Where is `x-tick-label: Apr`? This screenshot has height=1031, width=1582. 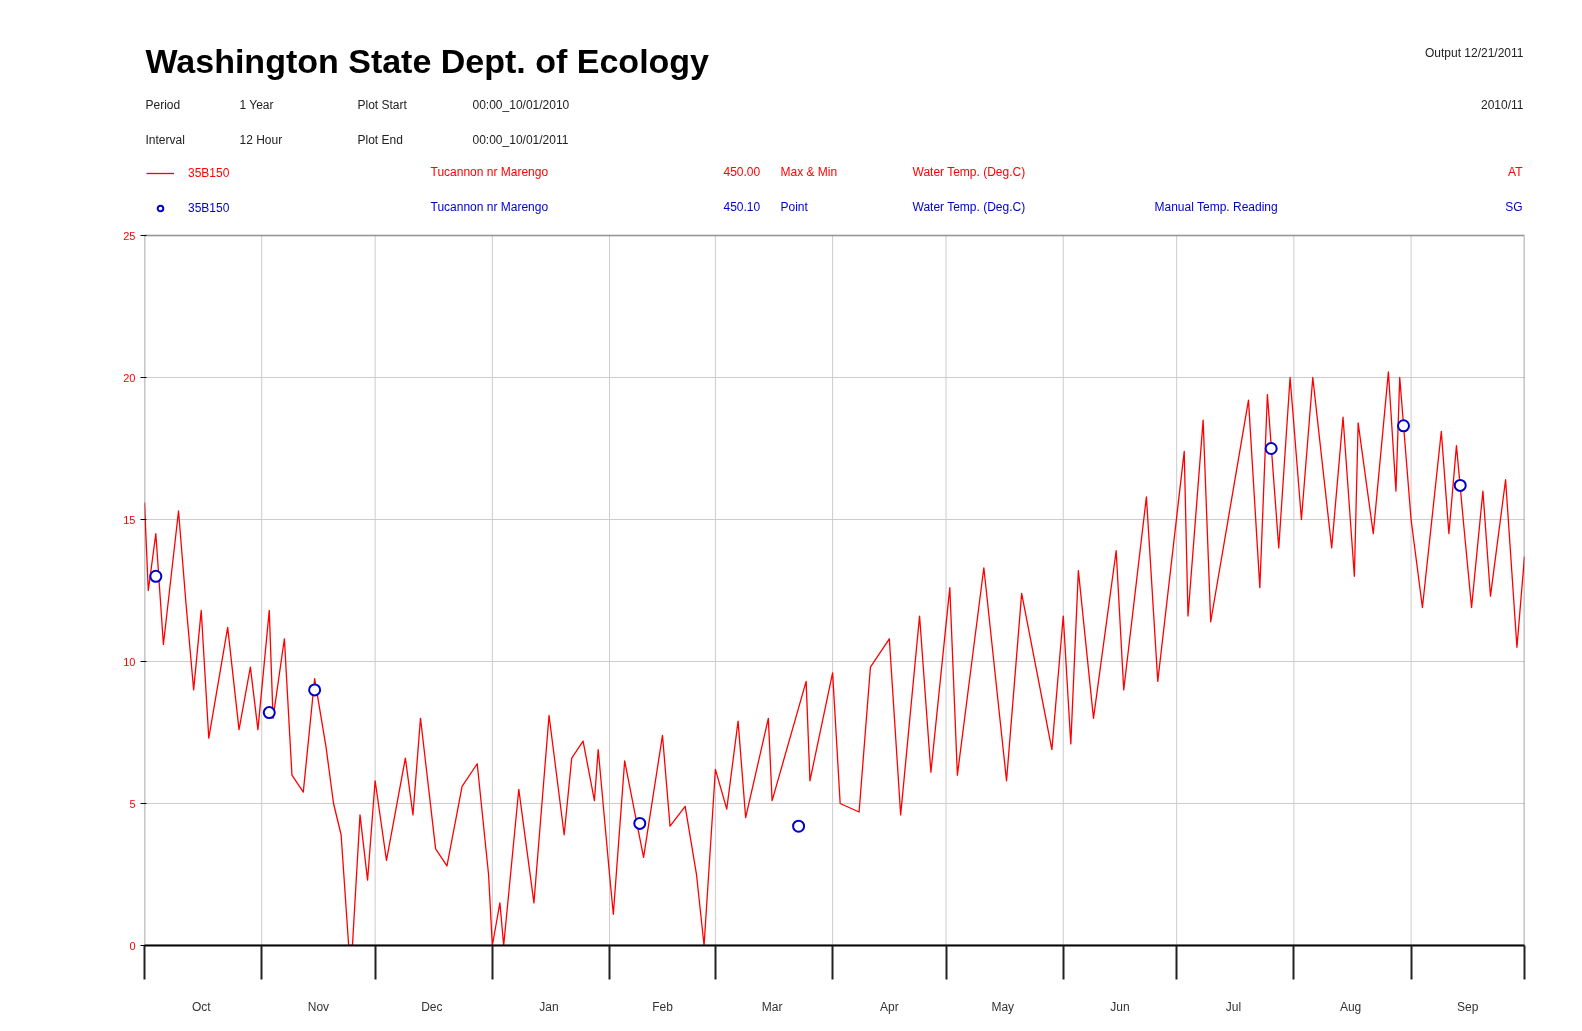
x-tick-label: Apr is located at coordinates (889, 1006).